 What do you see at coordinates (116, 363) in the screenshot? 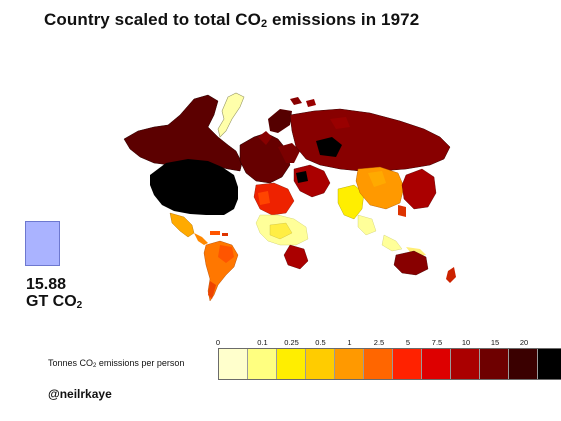
I see `legend-label: Tonnes CO2 emissions per person` at bounding box center [116, 363].